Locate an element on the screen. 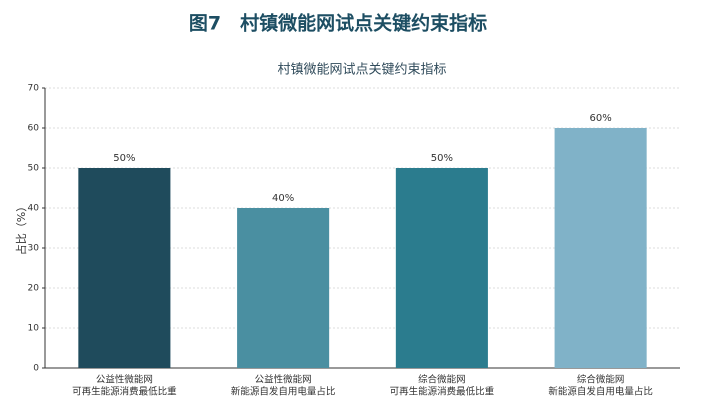 The height and width of the screenshot is (413, 713). value-label: 40% is located at coordinates (283, 198).